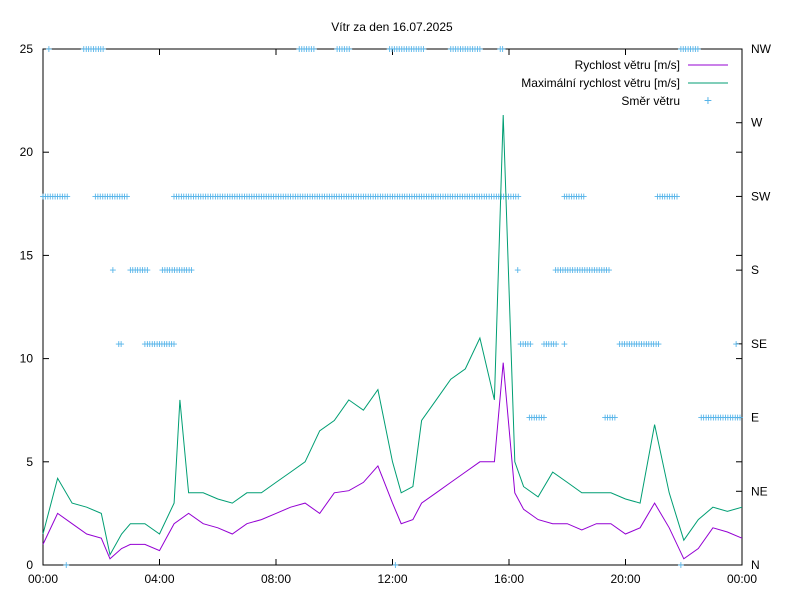  What do you see at coordinates (759, 344) in the screenshot?
I see `y2-tick-label: SE` at bounding box center [759, 344].